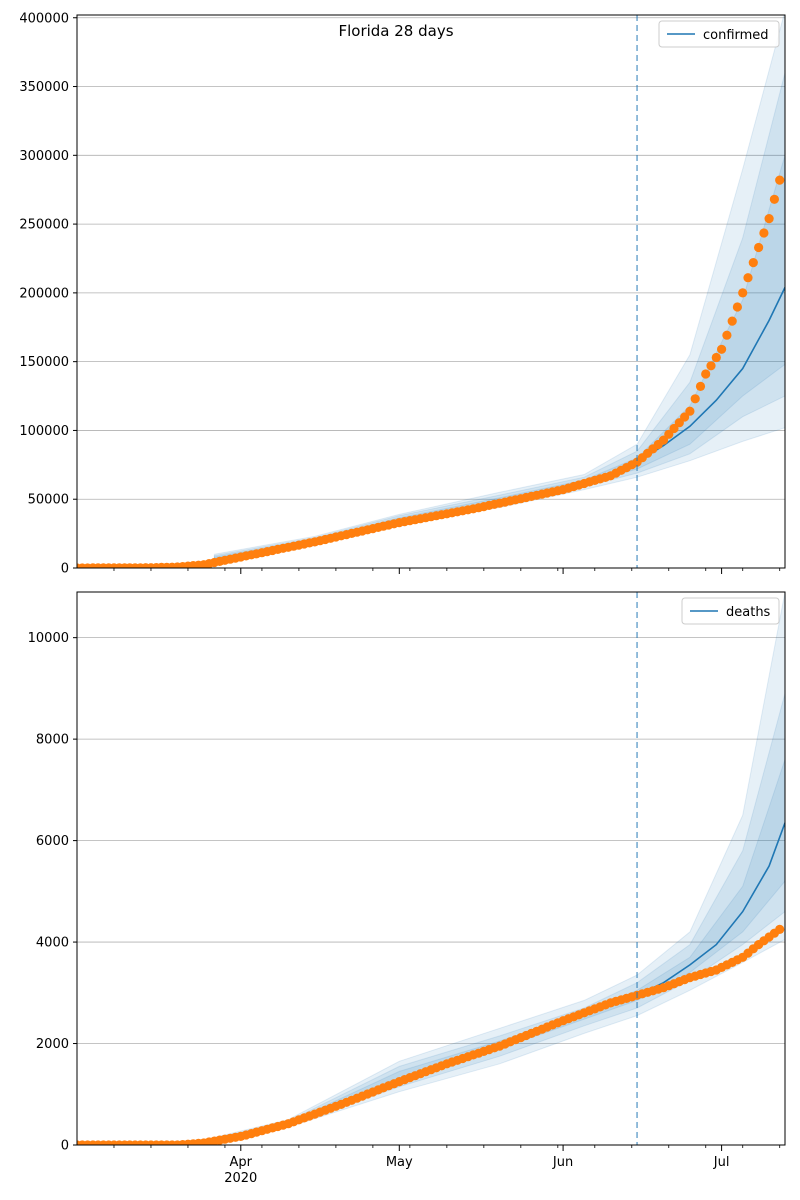  I want to click on y-tick-label: 250000, so click(44, 225).